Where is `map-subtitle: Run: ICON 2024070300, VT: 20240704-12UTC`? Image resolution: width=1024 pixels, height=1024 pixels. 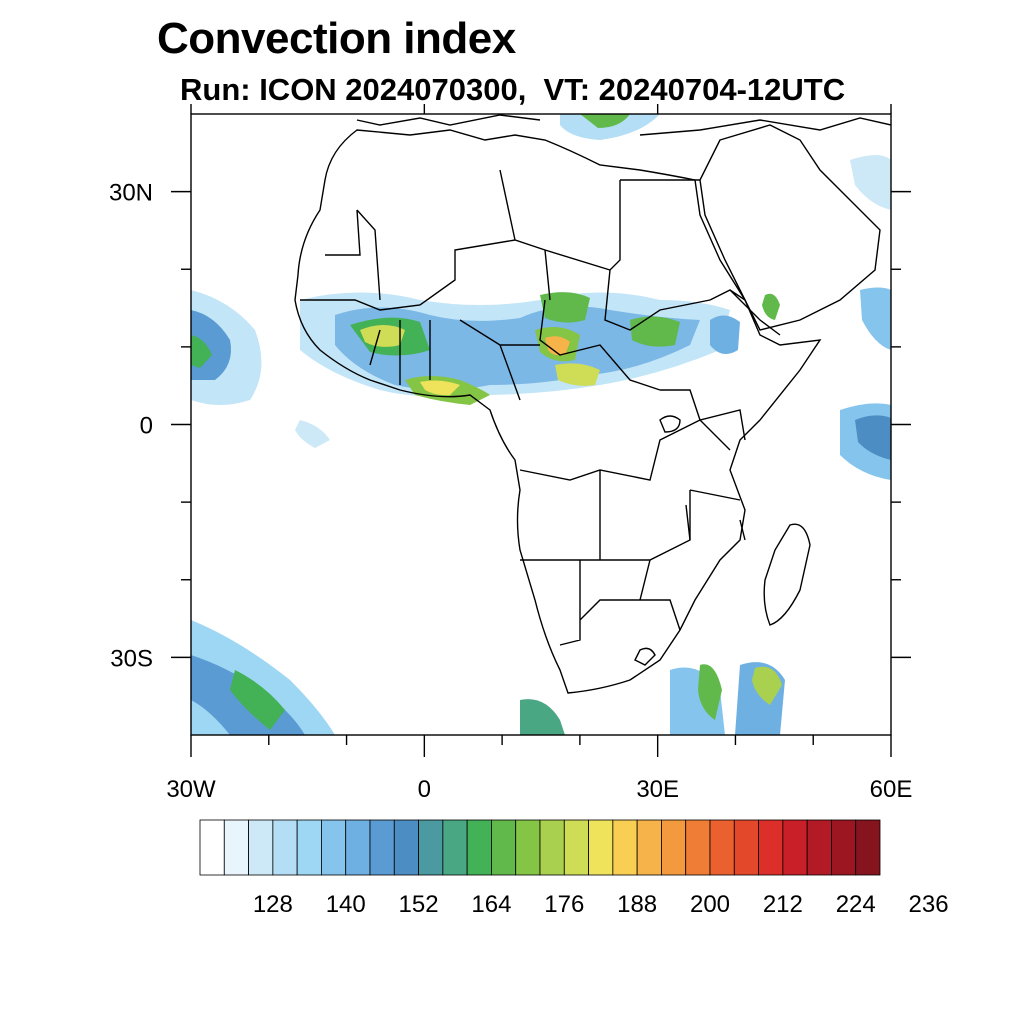
map-subtitle: Run: ICON 2024070300, VT: 20240704-12UTC is located at coordinates (513, 89).